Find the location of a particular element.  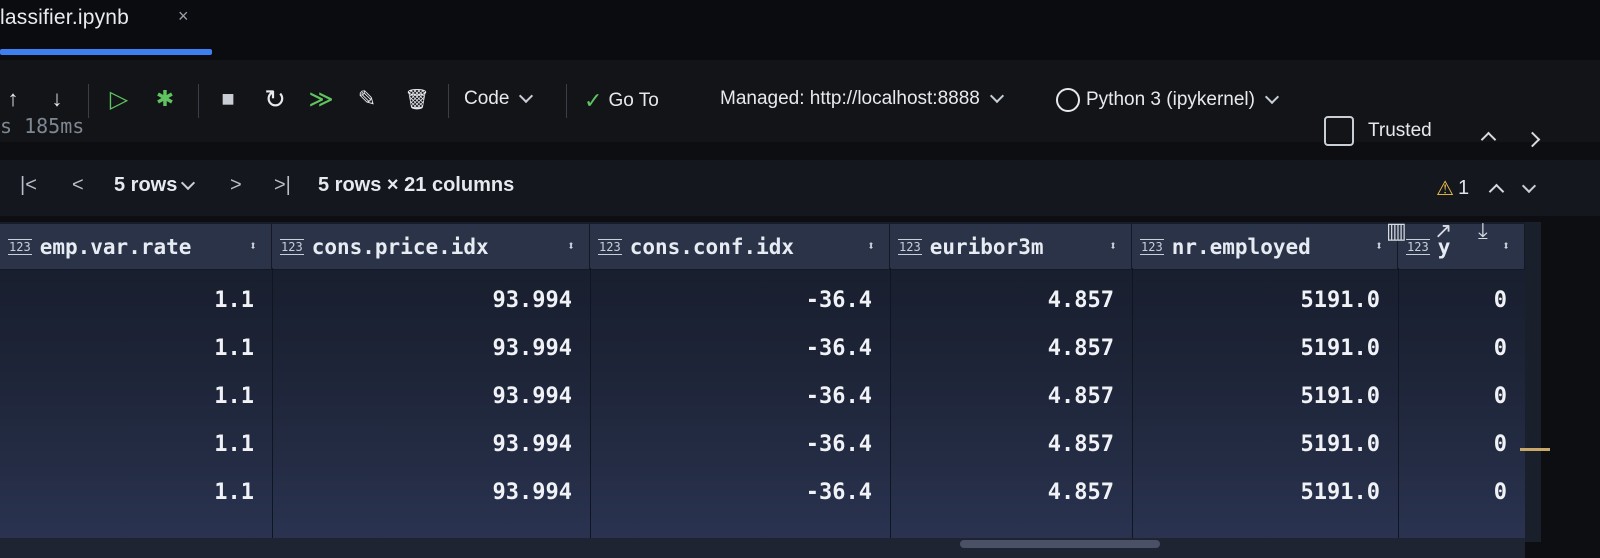

warnings-indicator: ⚠ 1 is located at coordinates (1486, 188).